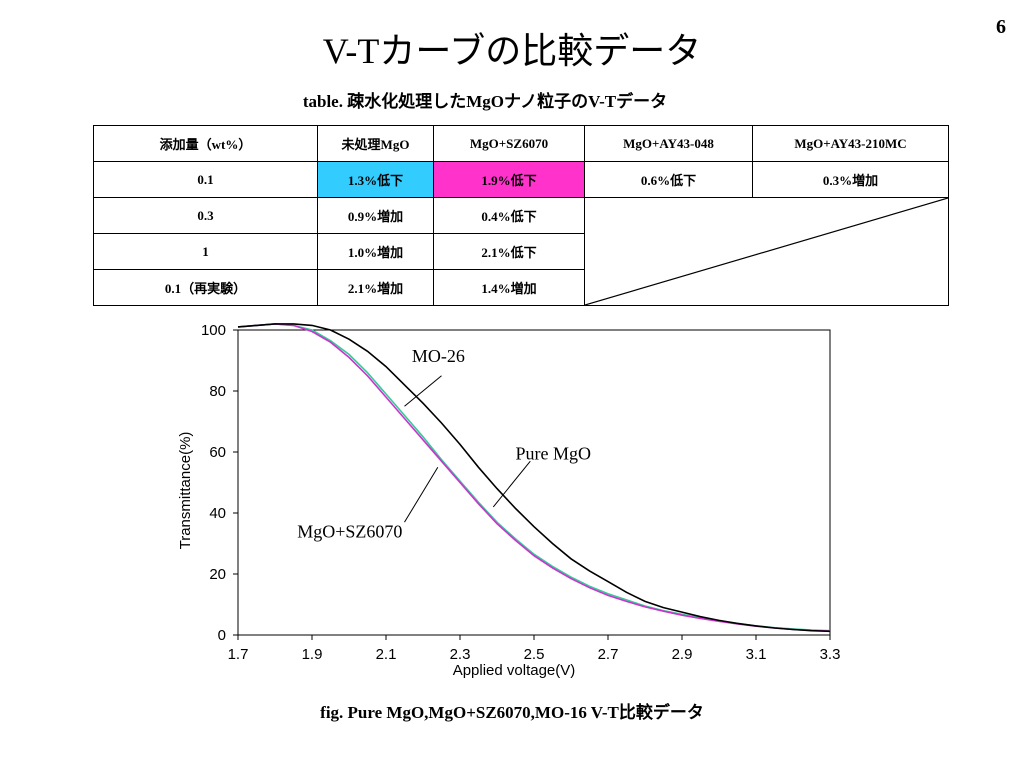 Image resolution: width=1024 pixels, height=768 pixels. What do you see at coordinates (554, 454) in the screenshot?
I see `annotation-label: Pure MgO` at bounding box center [554, 454].